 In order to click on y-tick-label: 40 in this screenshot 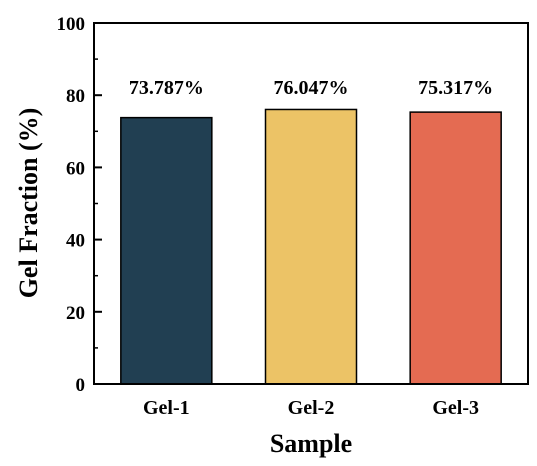, I will do `click(75, 241)`.